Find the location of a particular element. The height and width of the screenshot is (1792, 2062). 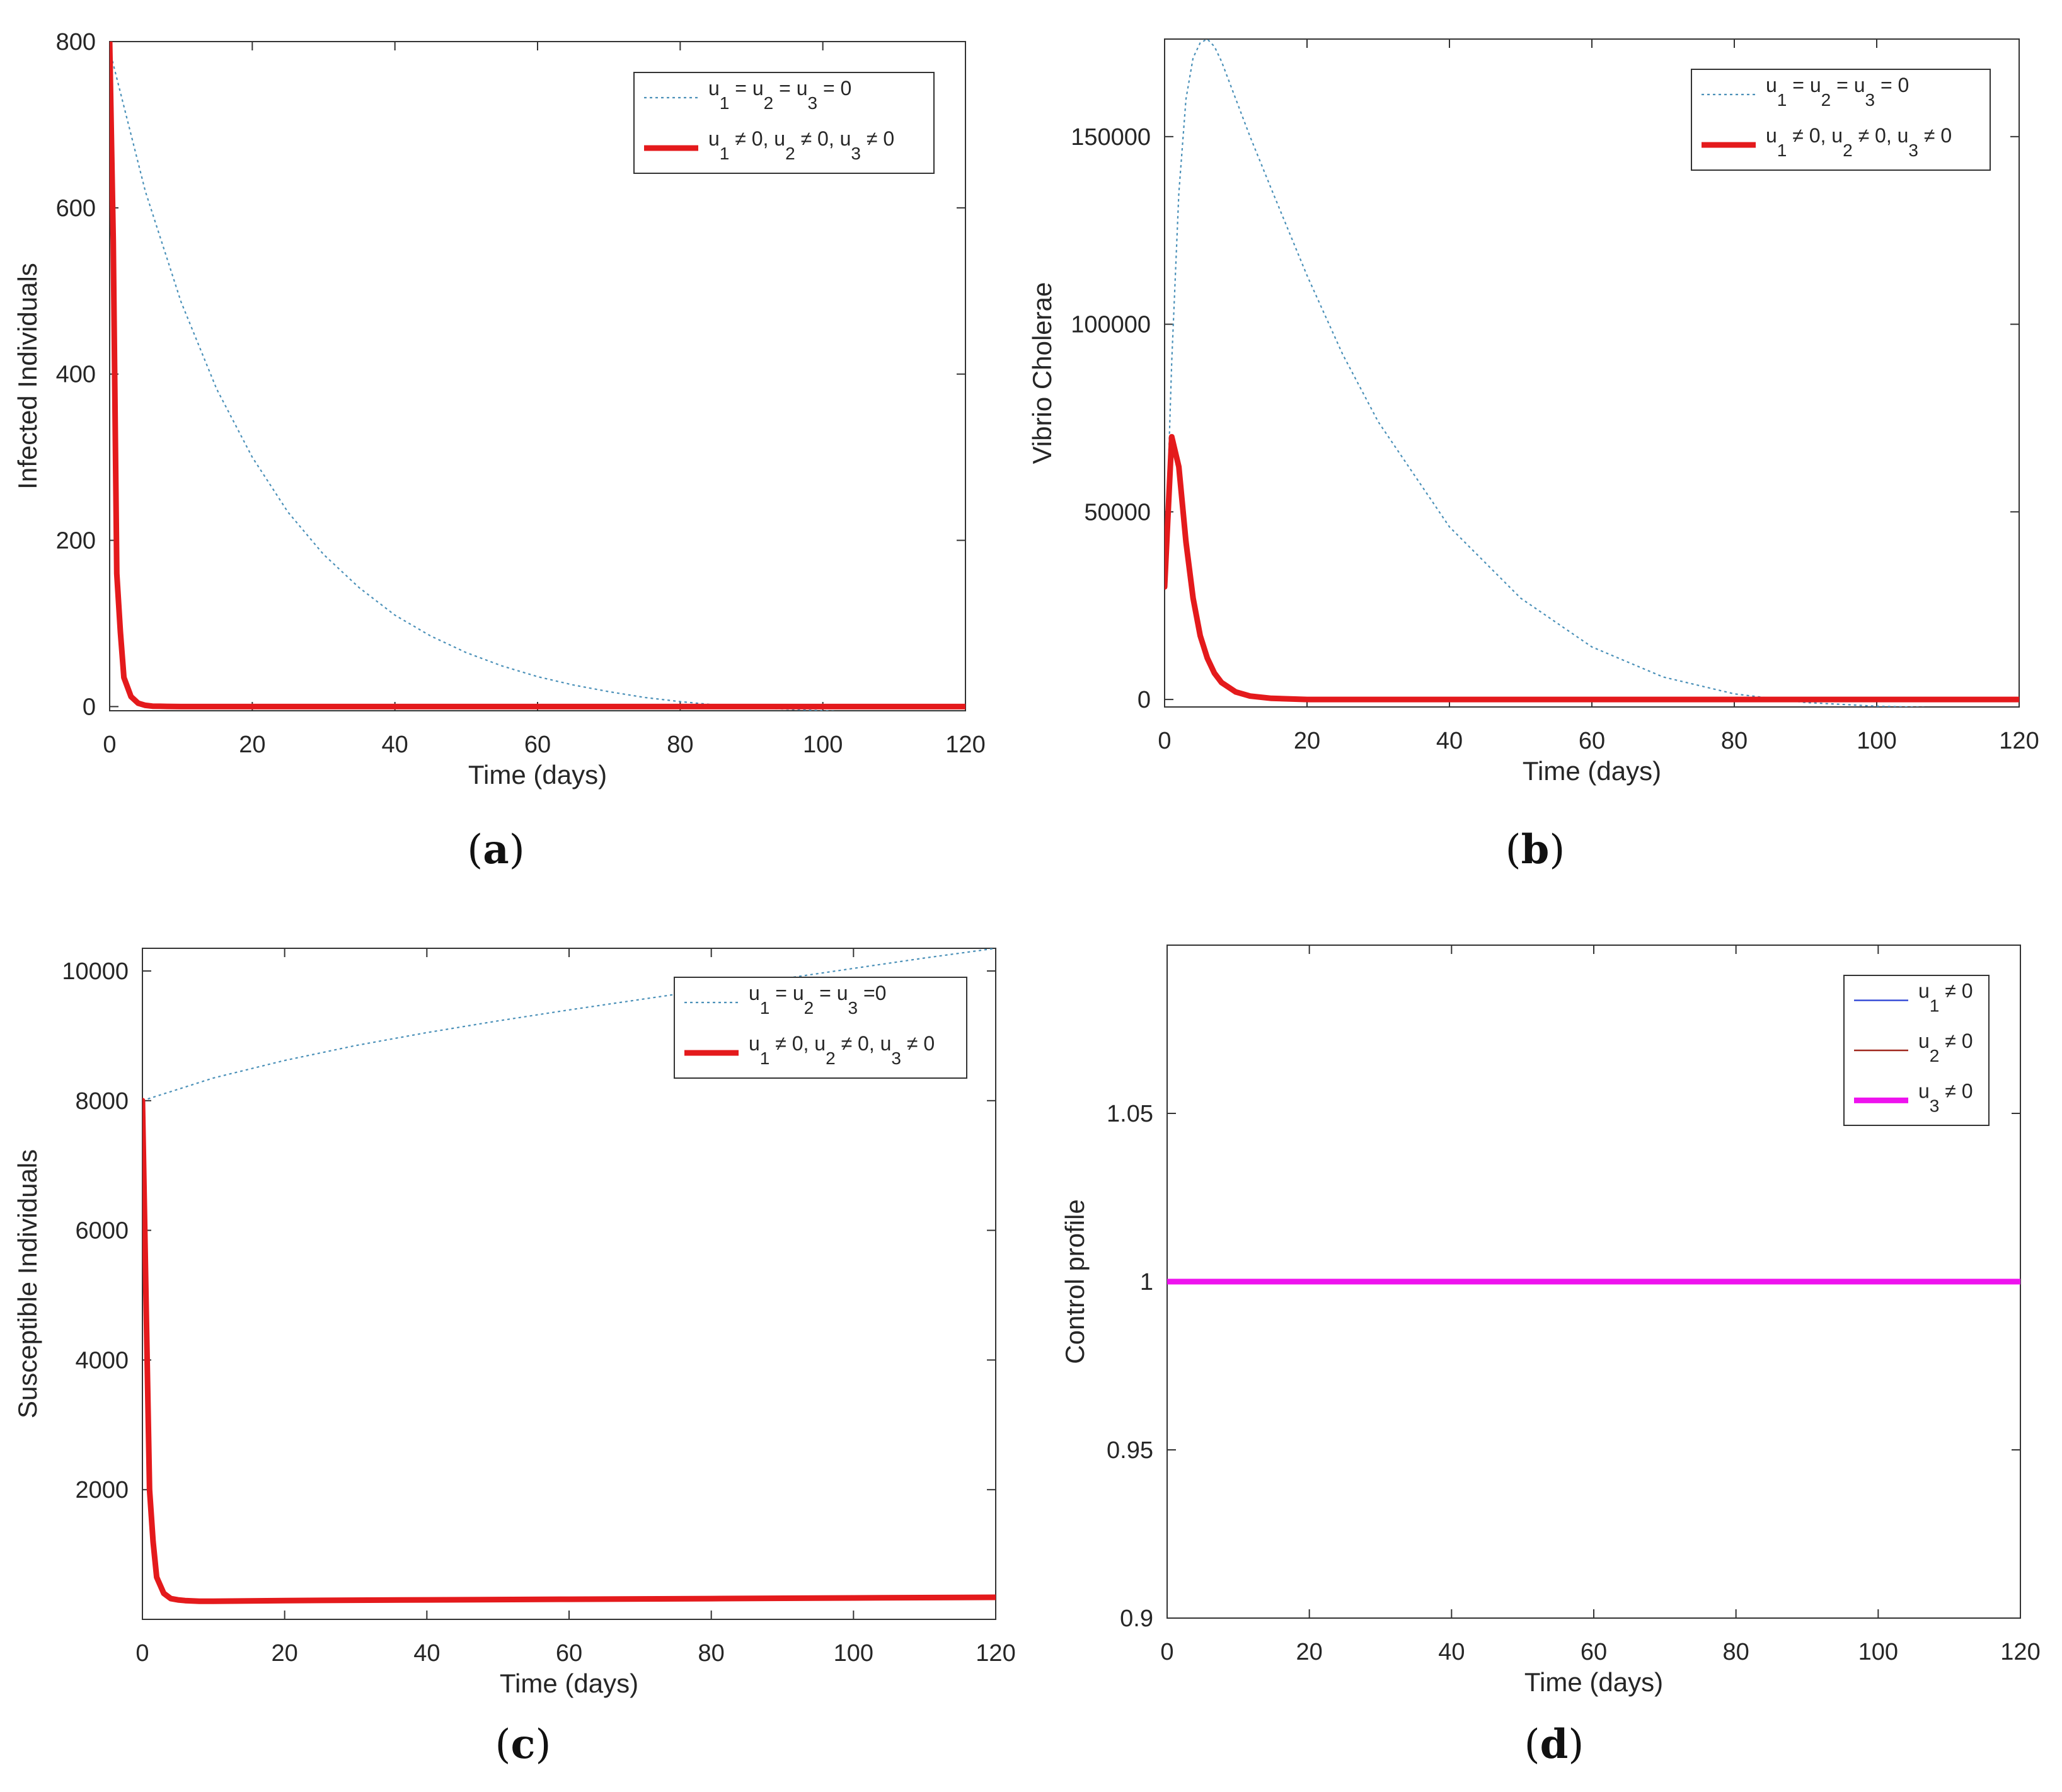

caption-letter: b is located at coordinates (1535, 849).